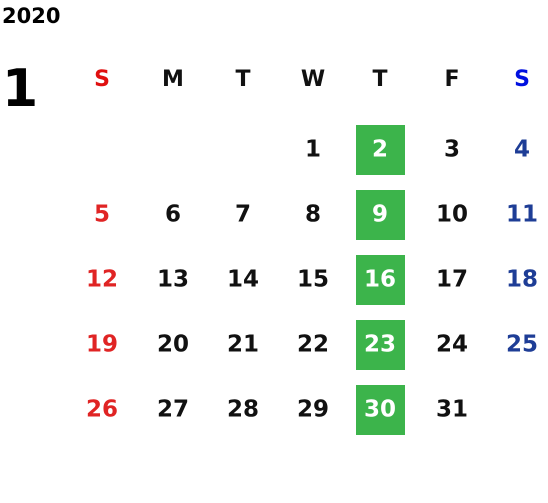 The width and height of the screenshot is (548, 503). I want to click on day: 17, so click(452, 280).